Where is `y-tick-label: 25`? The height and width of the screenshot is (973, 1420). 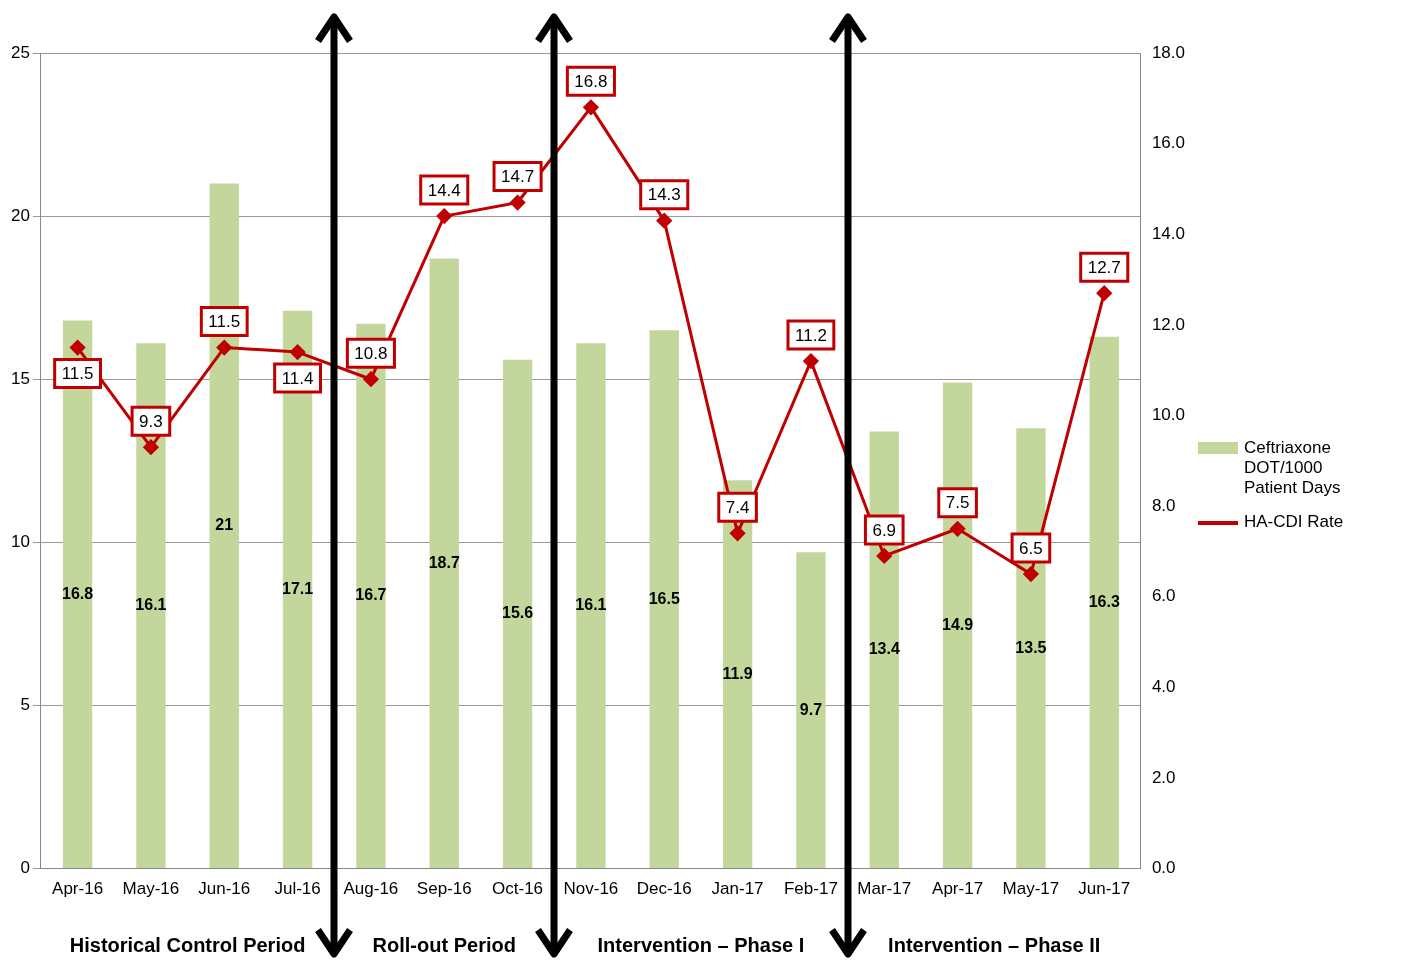
y-tick-label: 25 is located at coordinates (20, 52).